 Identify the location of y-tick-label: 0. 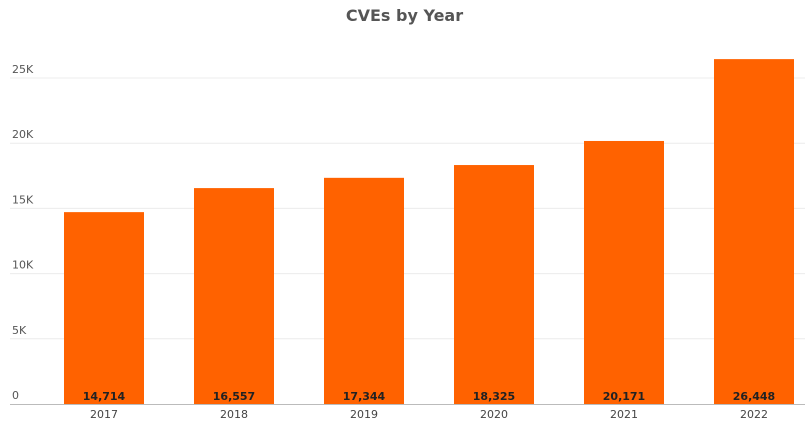
(15, 395).